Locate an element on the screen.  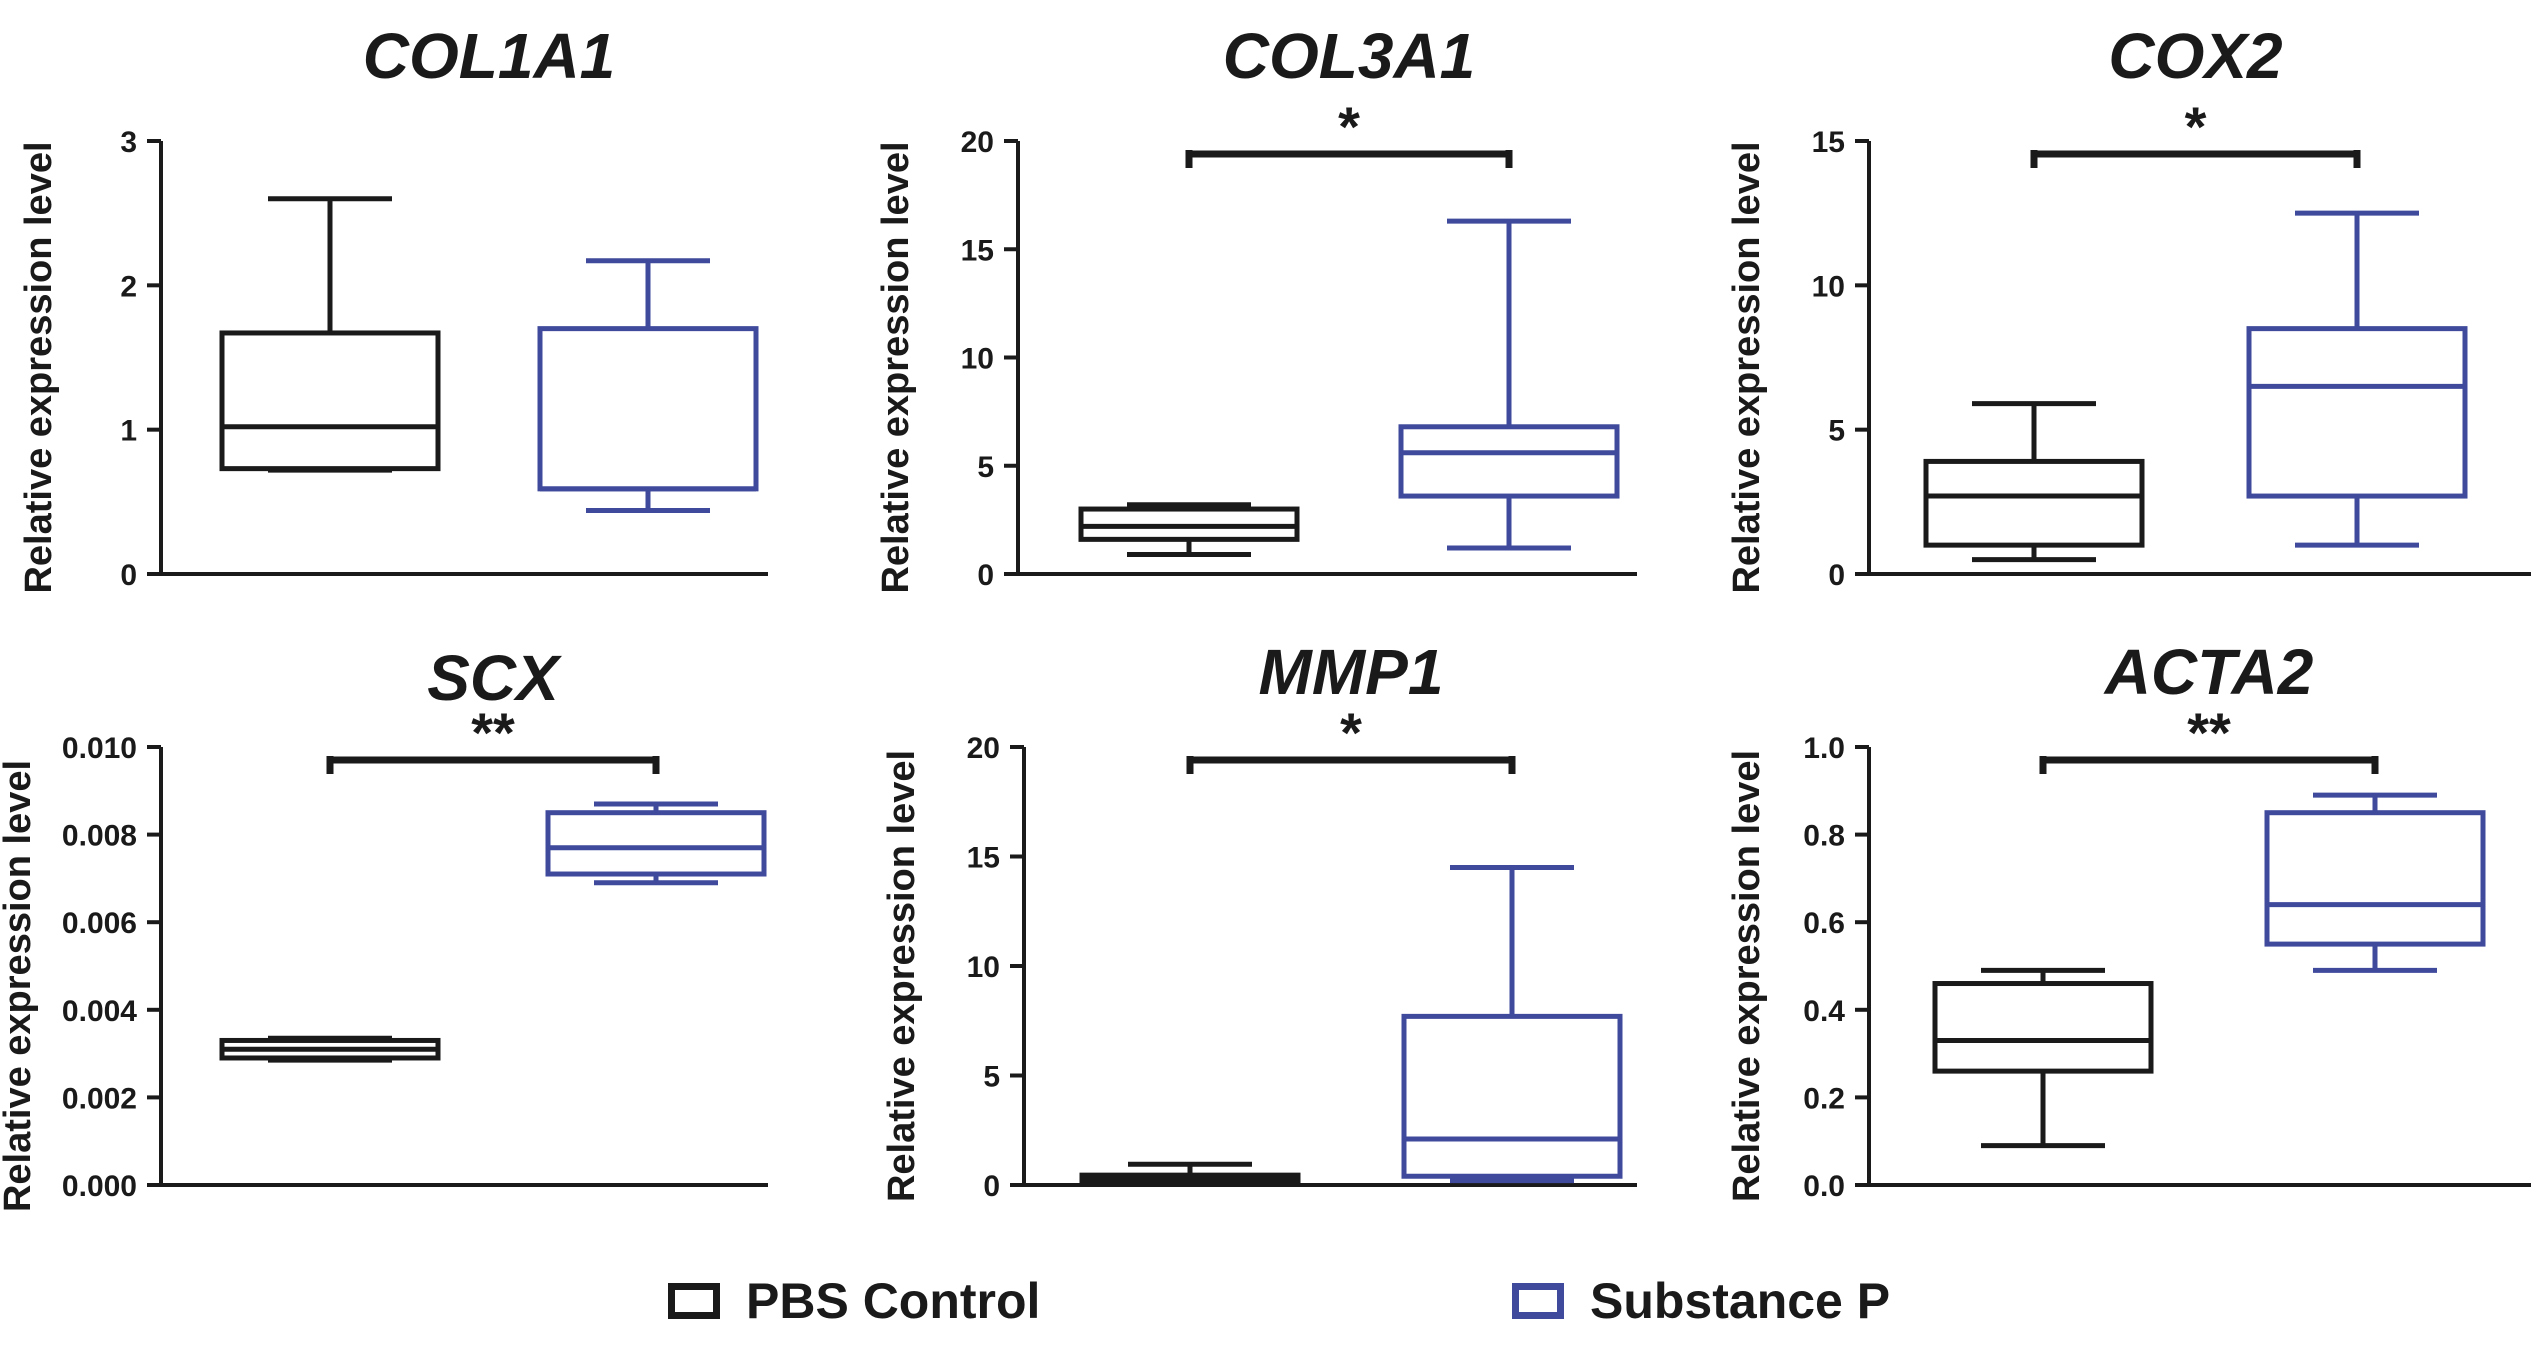
box-treatment-acta2 is located at coordinates (2375, 878).